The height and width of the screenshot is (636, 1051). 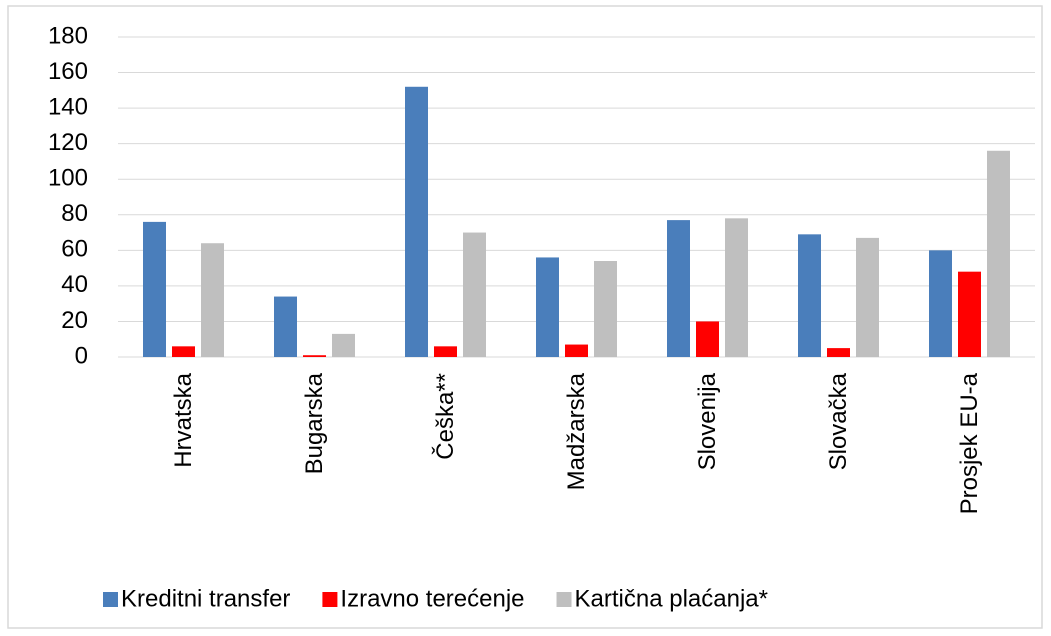 What do you see at coordinates (205, 598) in the screenshot?
I see `legend-label: Kreditni transfer` at bounding box center [205, 598].